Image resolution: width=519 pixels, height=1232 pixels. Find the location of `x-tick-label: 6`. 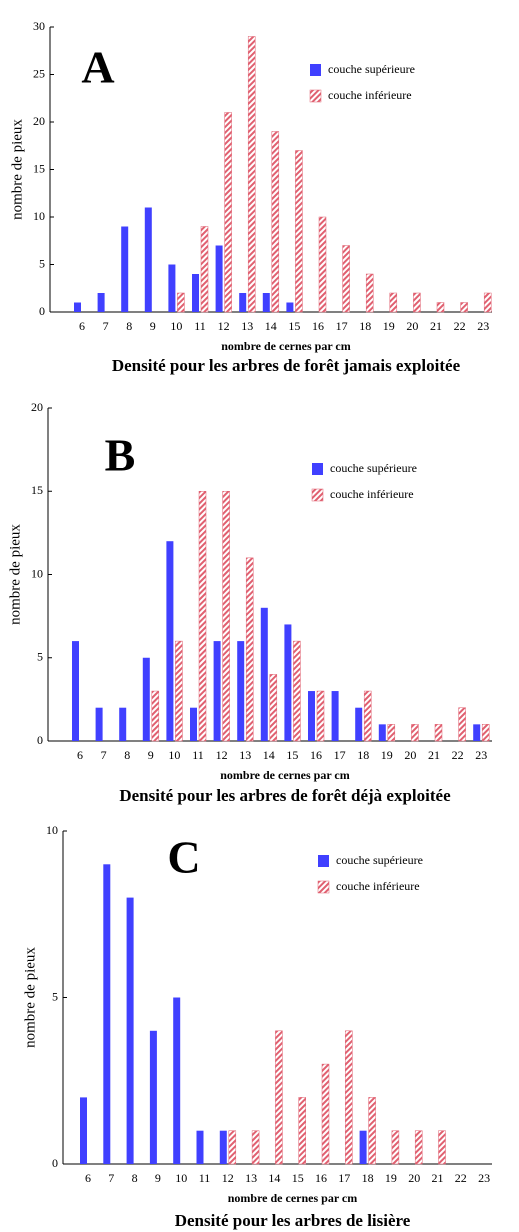

x-tick-label: 6 is located at coordinates (80, 755).